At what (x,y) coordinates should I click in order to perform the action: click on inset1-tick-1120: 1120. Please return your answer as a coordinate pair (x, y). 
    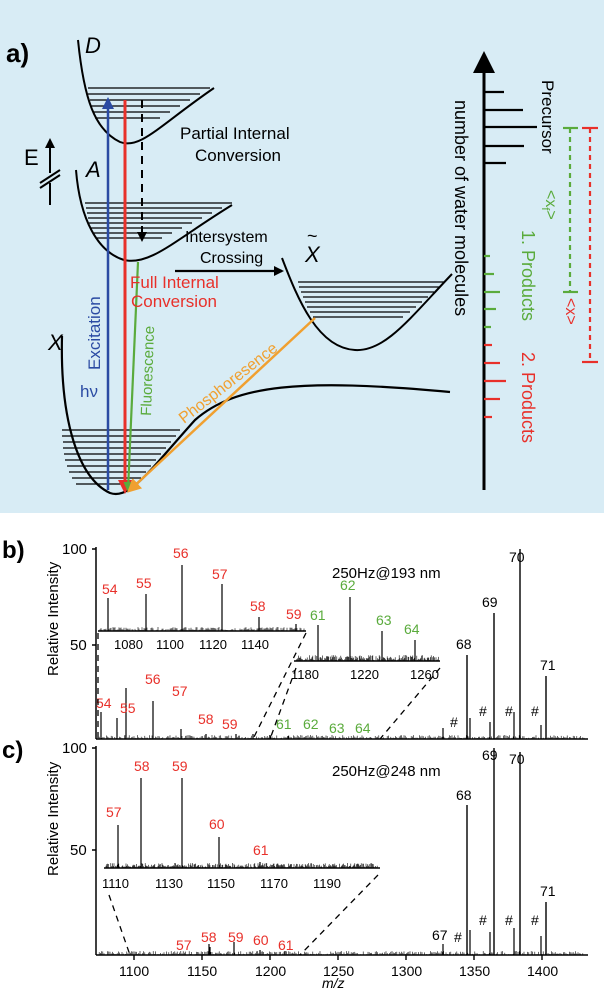
    Looking at the image, I should click on (213, 644).